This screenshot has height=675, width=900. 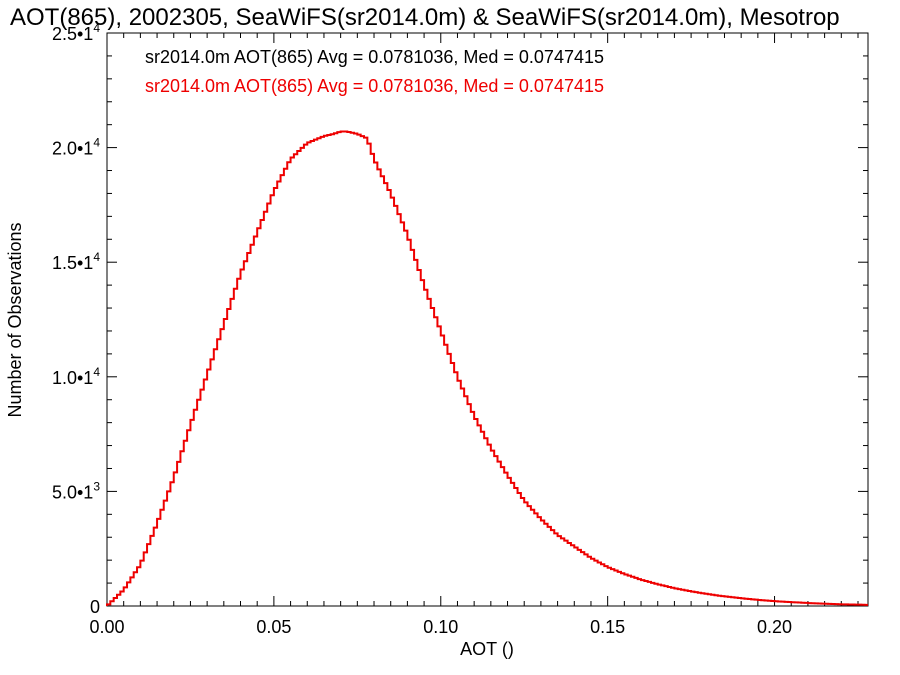 What do you see at coordinates (106, 627) in the screenshot?
I see `x-tick-label: 0.00` at bounding box center [106, 627].